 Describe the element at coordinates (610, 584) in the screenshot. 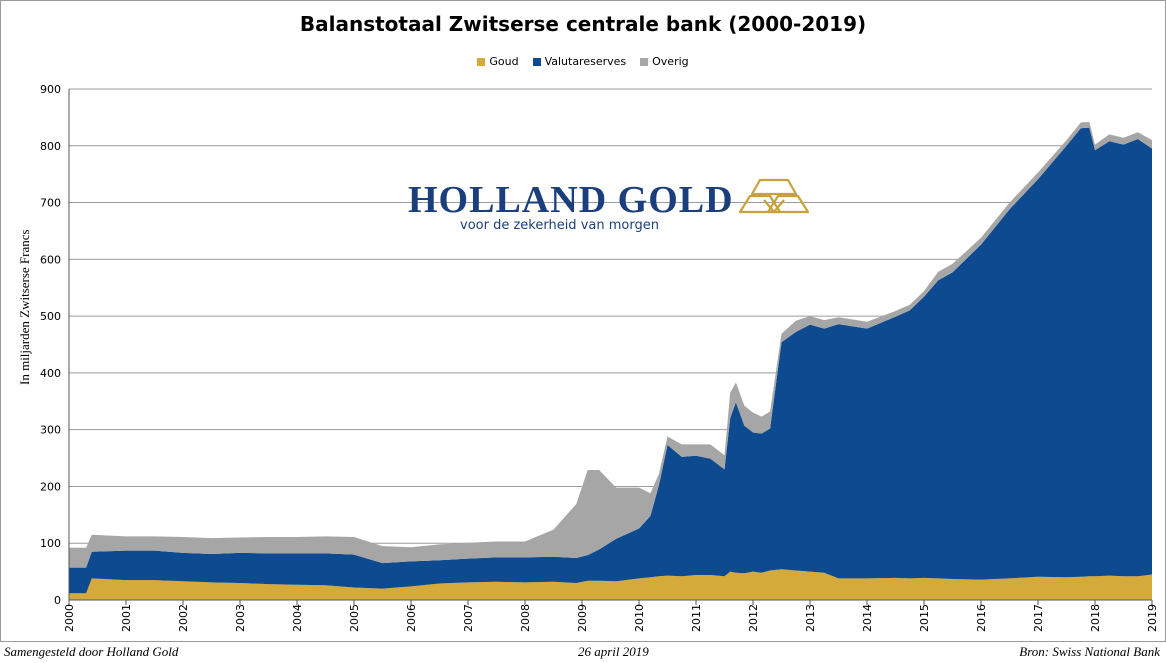

I see `area-series-goud` at that location.